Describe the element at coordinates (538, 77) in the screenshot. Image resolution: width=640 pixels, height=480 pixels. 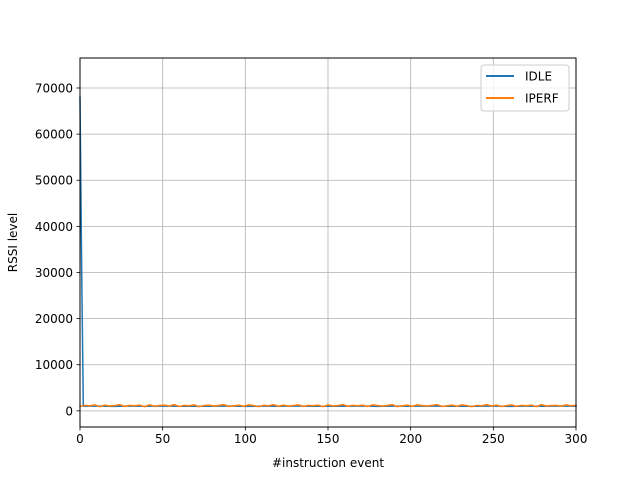
I see `legend-label-idle: IDLE` at that location.